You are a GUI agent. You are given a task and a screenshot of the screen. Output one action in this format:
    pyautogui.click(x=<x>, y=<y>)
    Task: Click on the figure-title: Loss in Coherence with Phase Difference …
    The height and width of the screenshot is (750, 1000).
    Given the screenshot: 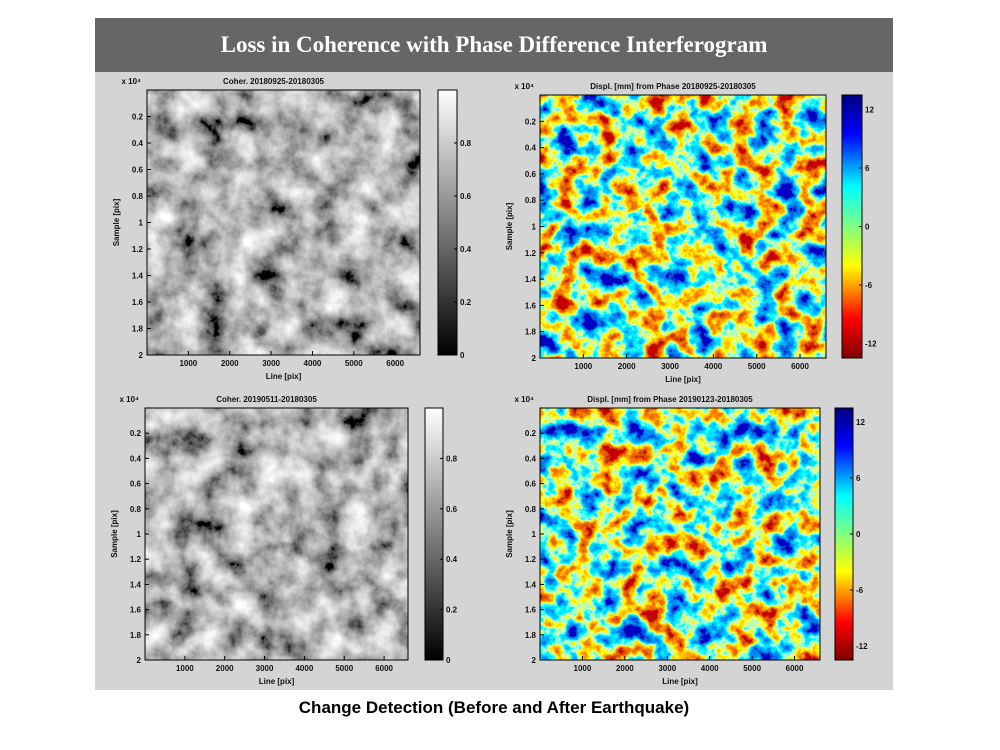 What is the action you would take?
    pyautogui.click(x=494, y=44)
    